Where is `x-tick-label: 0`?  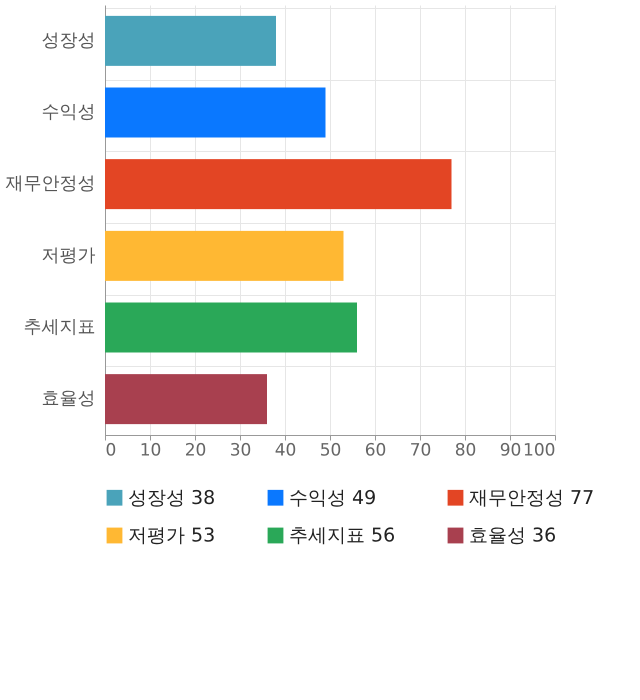 x-tick-label: 0 is located at coordinates (111, 450).